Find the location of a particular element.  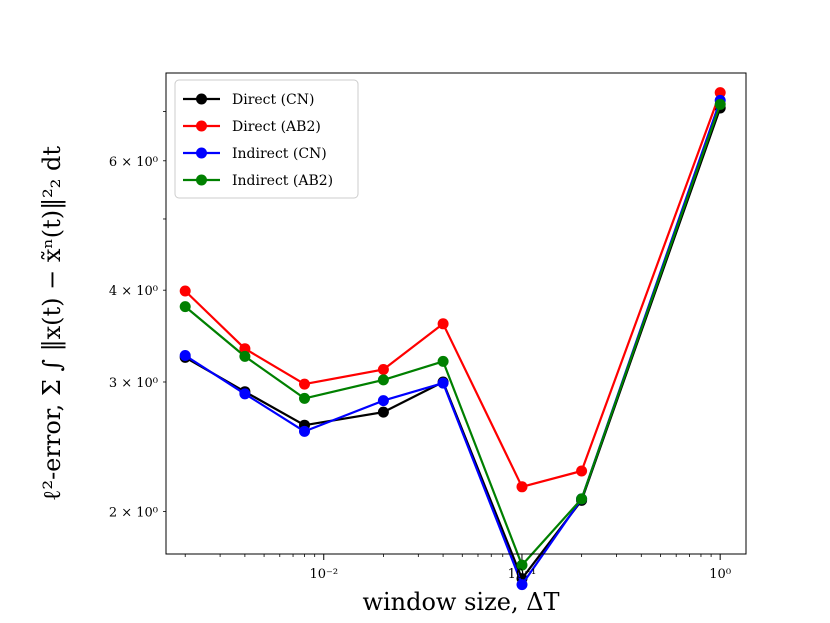

data-point-direct-cn is located at coordinates (383, 412).